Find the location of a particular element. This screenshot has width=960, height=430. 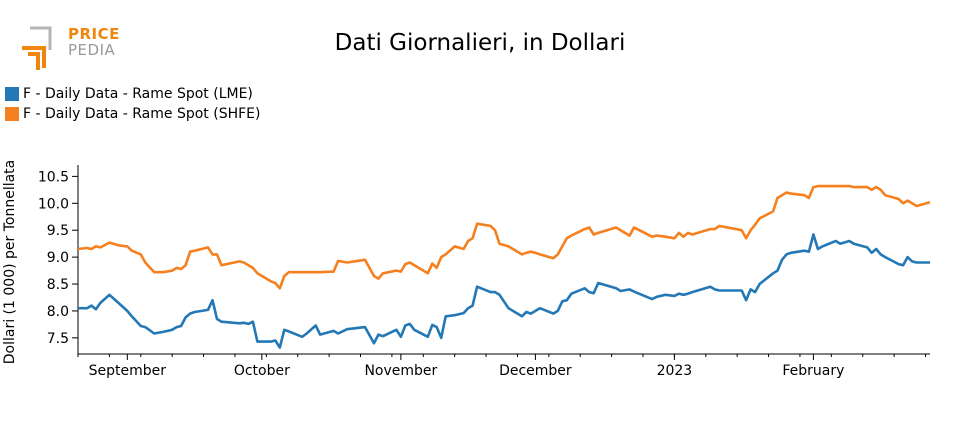

legend-item-lme: F - Daily Data - Rame Spot (LME) is located at coordinates (132, 94).